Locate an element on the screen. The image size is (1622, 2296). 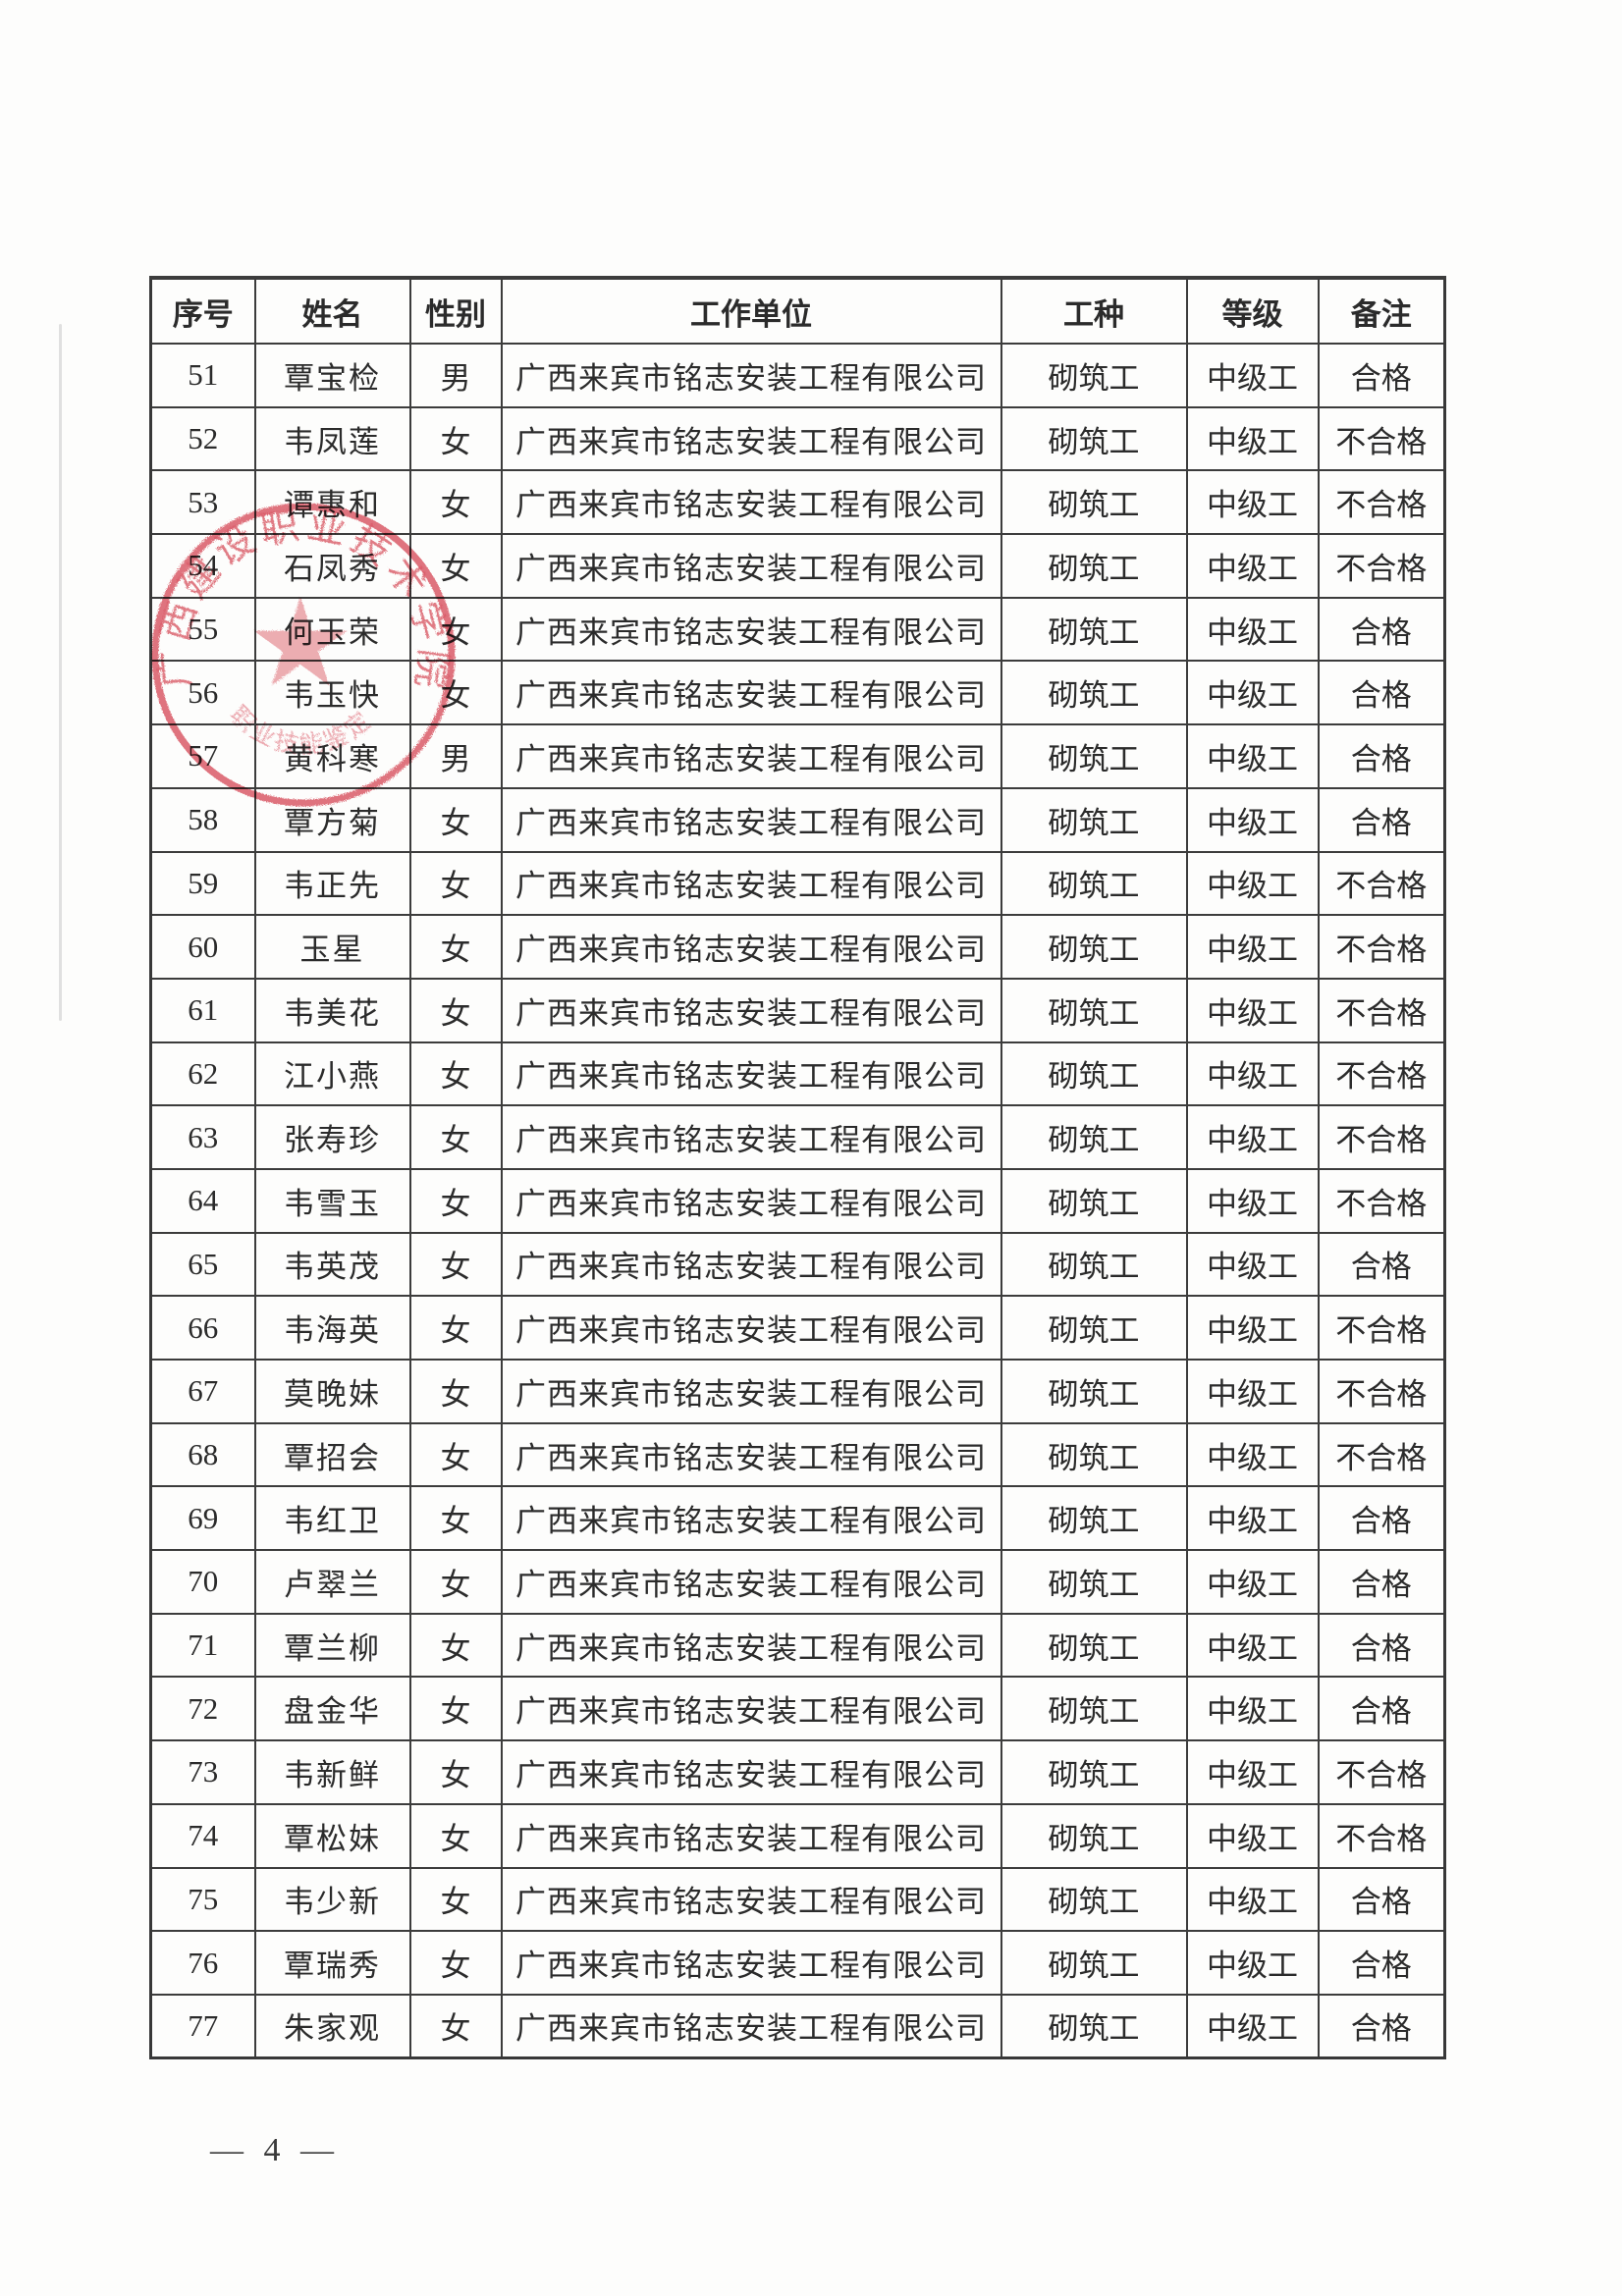
cell-no: 75 is located at coordinates (202, 1899).